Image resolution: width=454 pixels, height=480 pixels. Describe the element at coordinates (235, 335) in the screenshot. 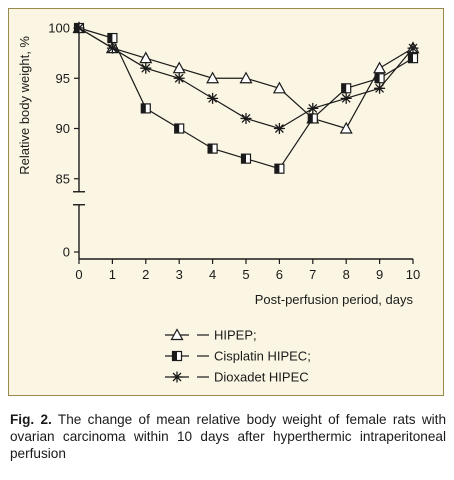

I see `legend-label-1: HIPEP;` at that location.